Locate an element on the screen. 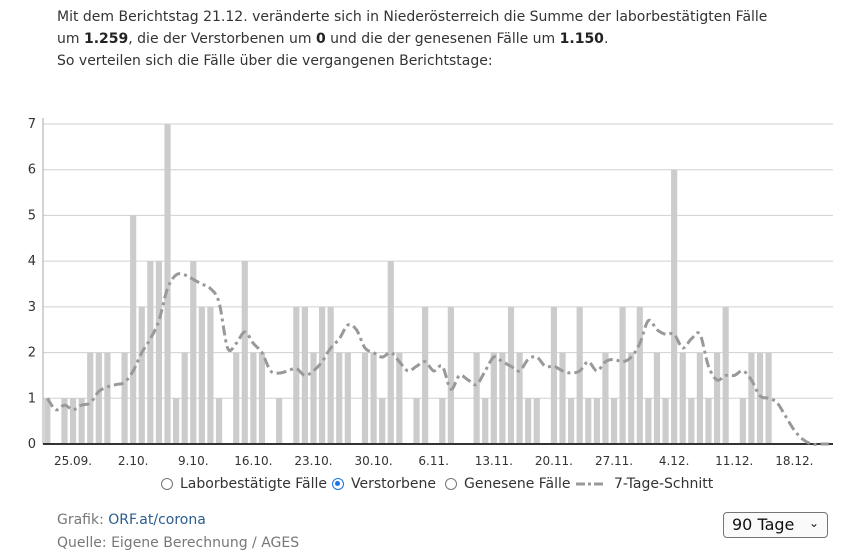 The width and height of the screenshot is (857, 558). range-select-value: 90 Tage is located at coordinates (763, 524).